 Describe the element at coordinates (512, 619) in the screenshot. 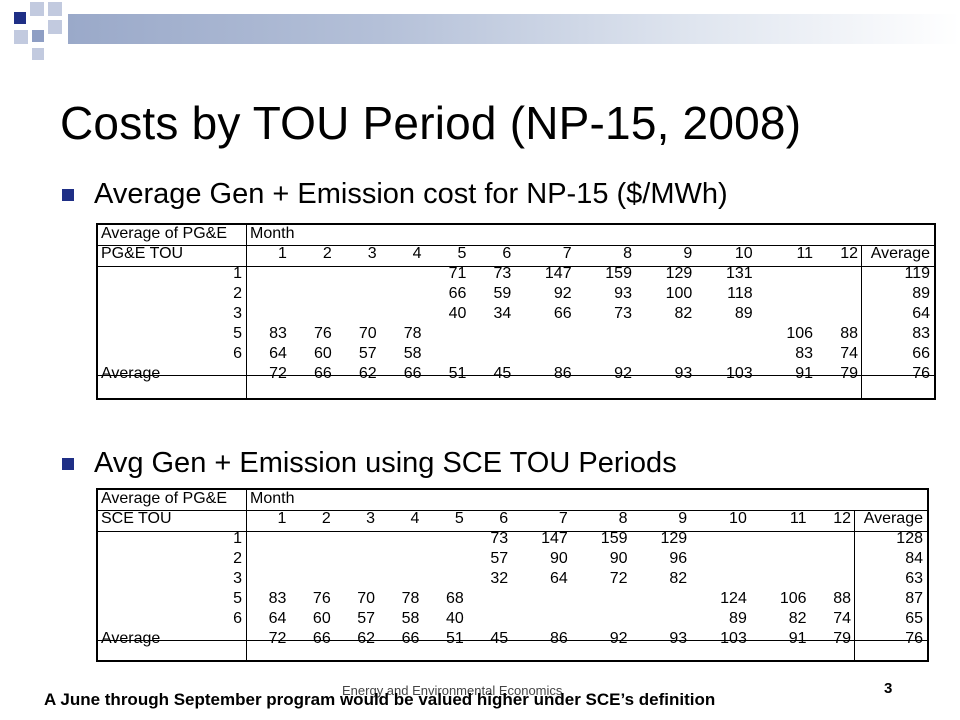

I see `table-row: 6 64 60 57 58 40 89 82 74 65` at that location.